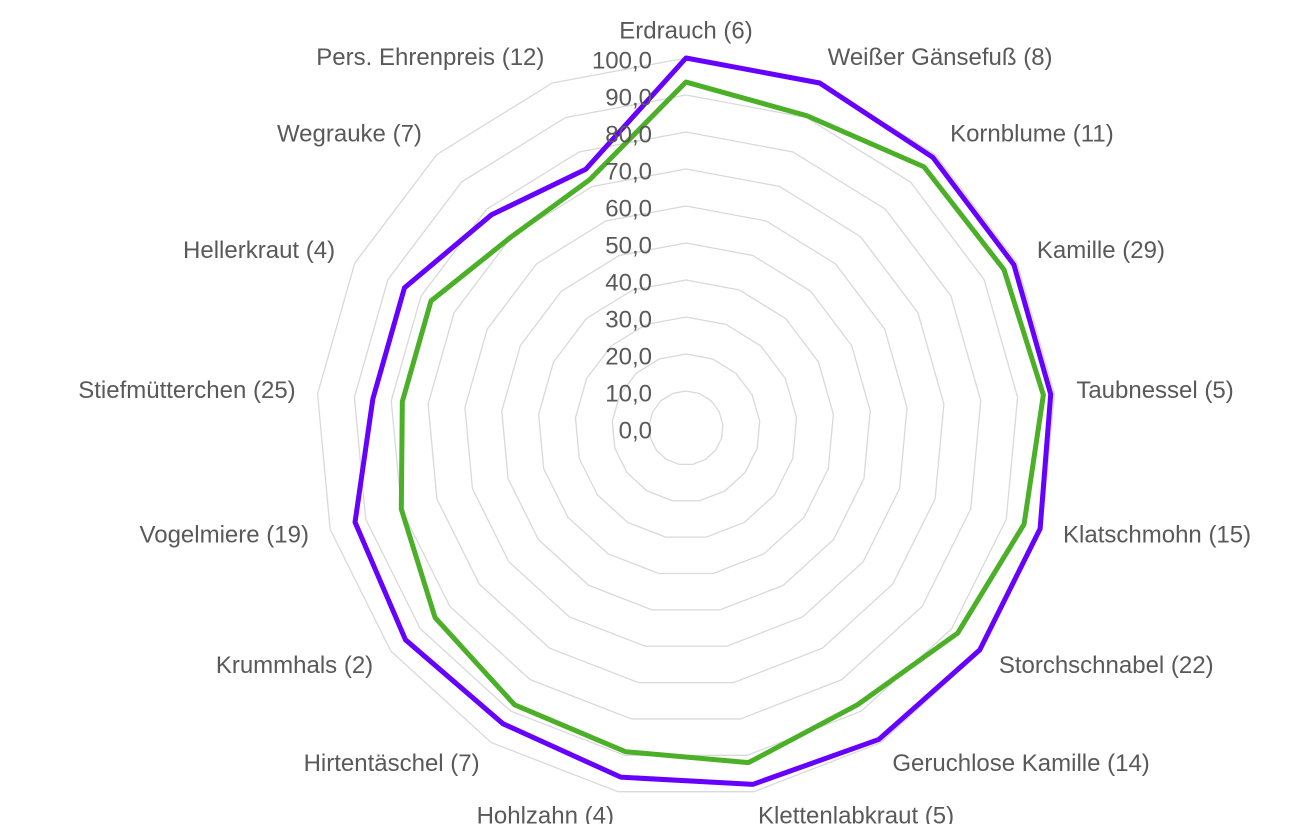 The height and width of the screenshot is (824, 1314). I want to click on axis-tick-label: 60,0, so click(628, 208).